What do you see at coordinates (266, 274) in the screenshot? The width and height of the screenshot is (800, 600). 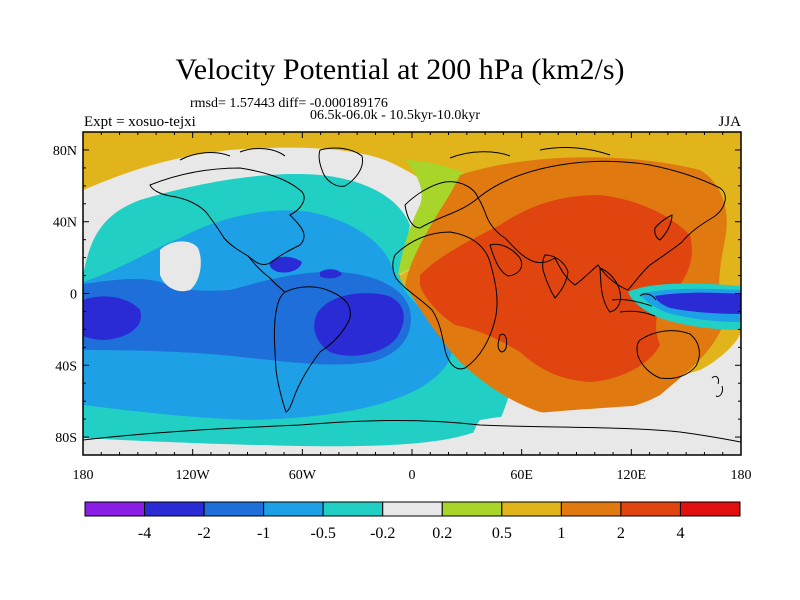 I see `coast-central-america` at bounding box center [266, 274].